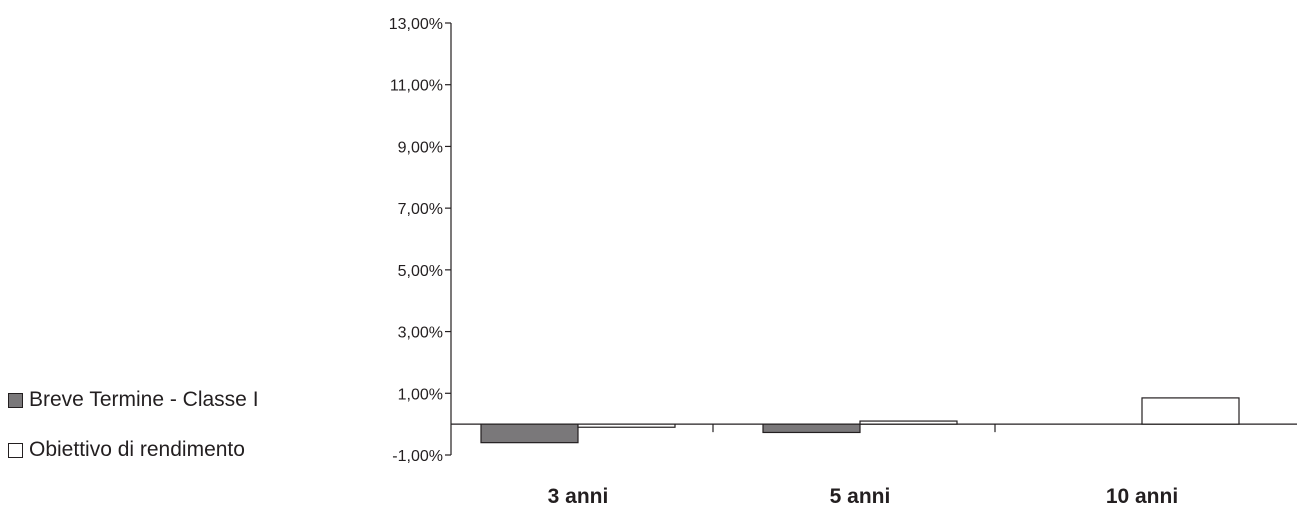 Image resolution: width=1297 pixels, height=510 pixels. I want to click on y-tick-label-0: 13,00%, so click(416, 24).